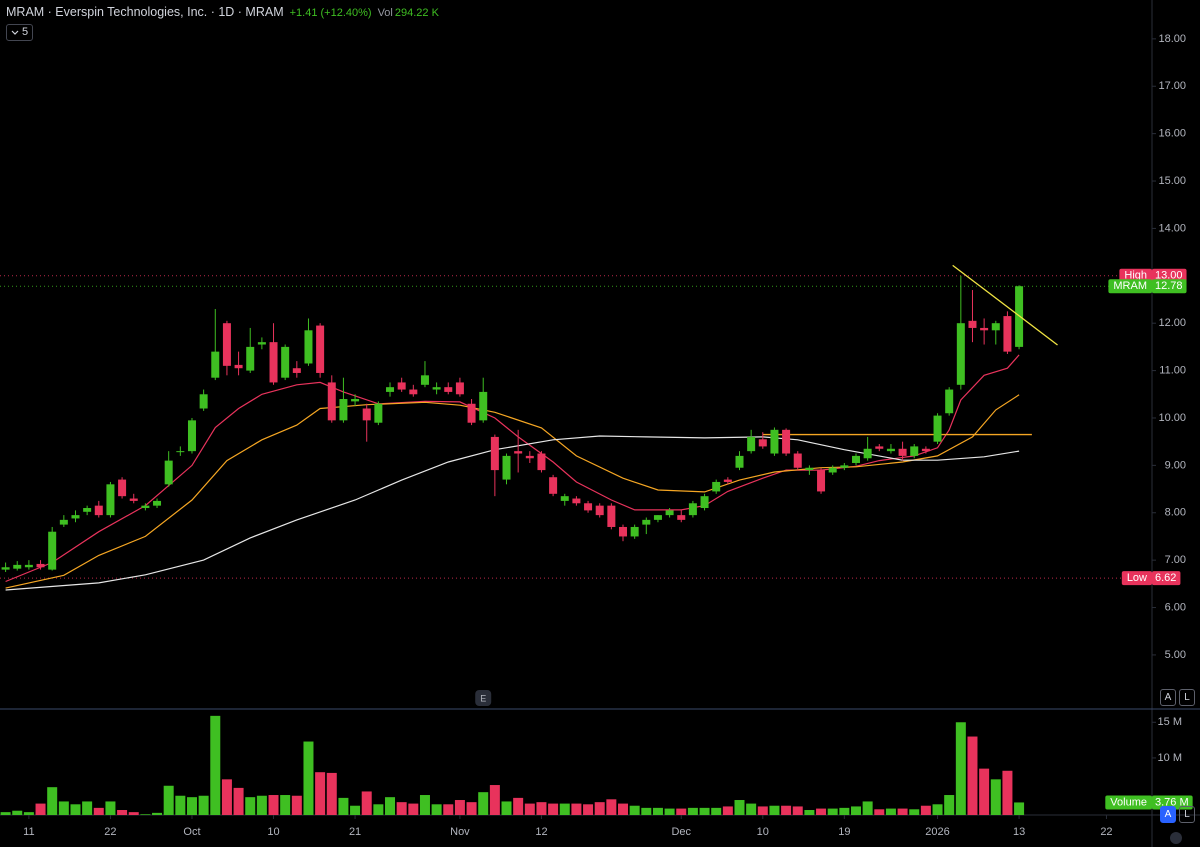 The width and height of the screenshot is (1200, 847). What do you see at coordinates (1168, 814) in the screenshot?
I see `volume-auto-button: A` at bounding box center [1168, 814].